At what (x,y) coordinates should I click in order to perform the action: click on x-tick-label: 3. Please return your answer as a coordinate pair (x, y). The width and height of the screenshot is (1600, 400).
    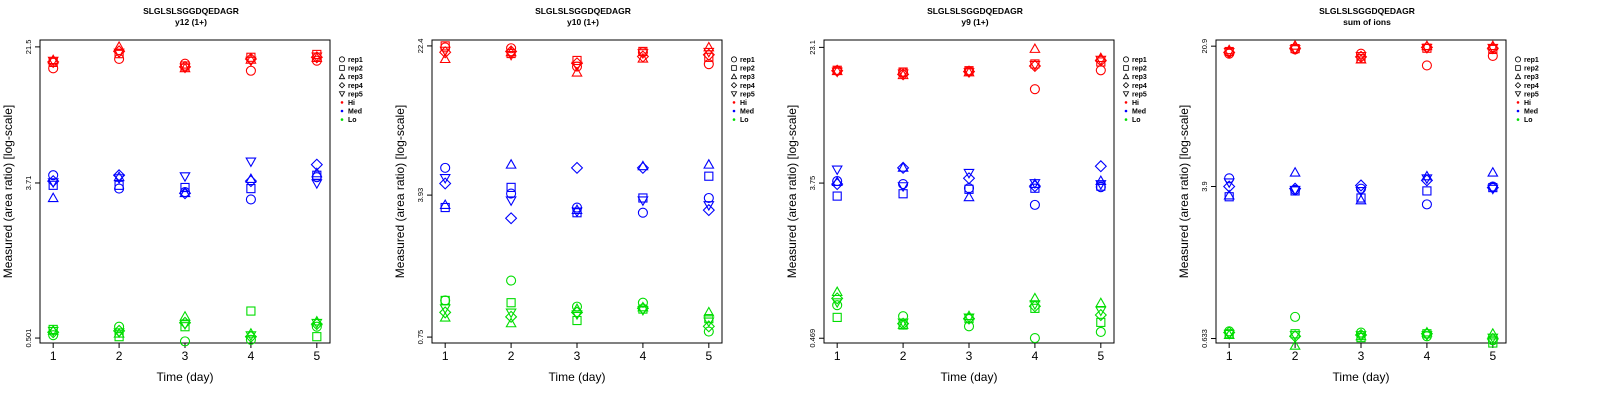
    Looking at the image, I should click on (577, 356).